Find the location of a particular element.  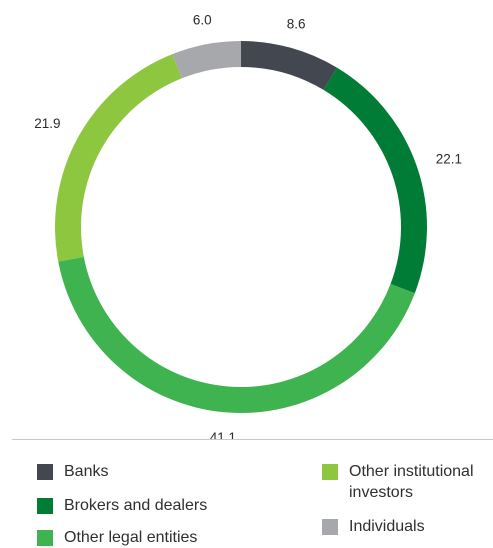

legend-swatch-other-legal-entities is located at coordinates (45, 538).